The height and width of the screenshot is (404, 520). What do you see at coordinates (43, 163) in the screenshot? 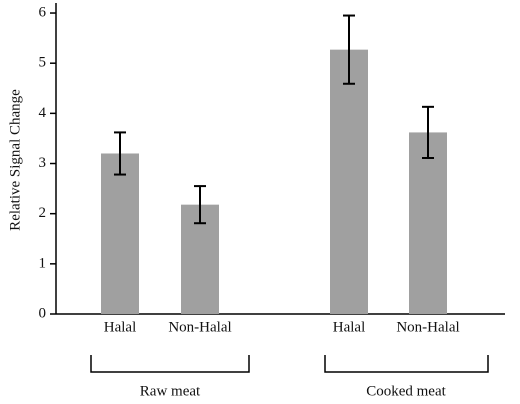
I see `y-tick-label: 3` at bounding box center [43, 163].